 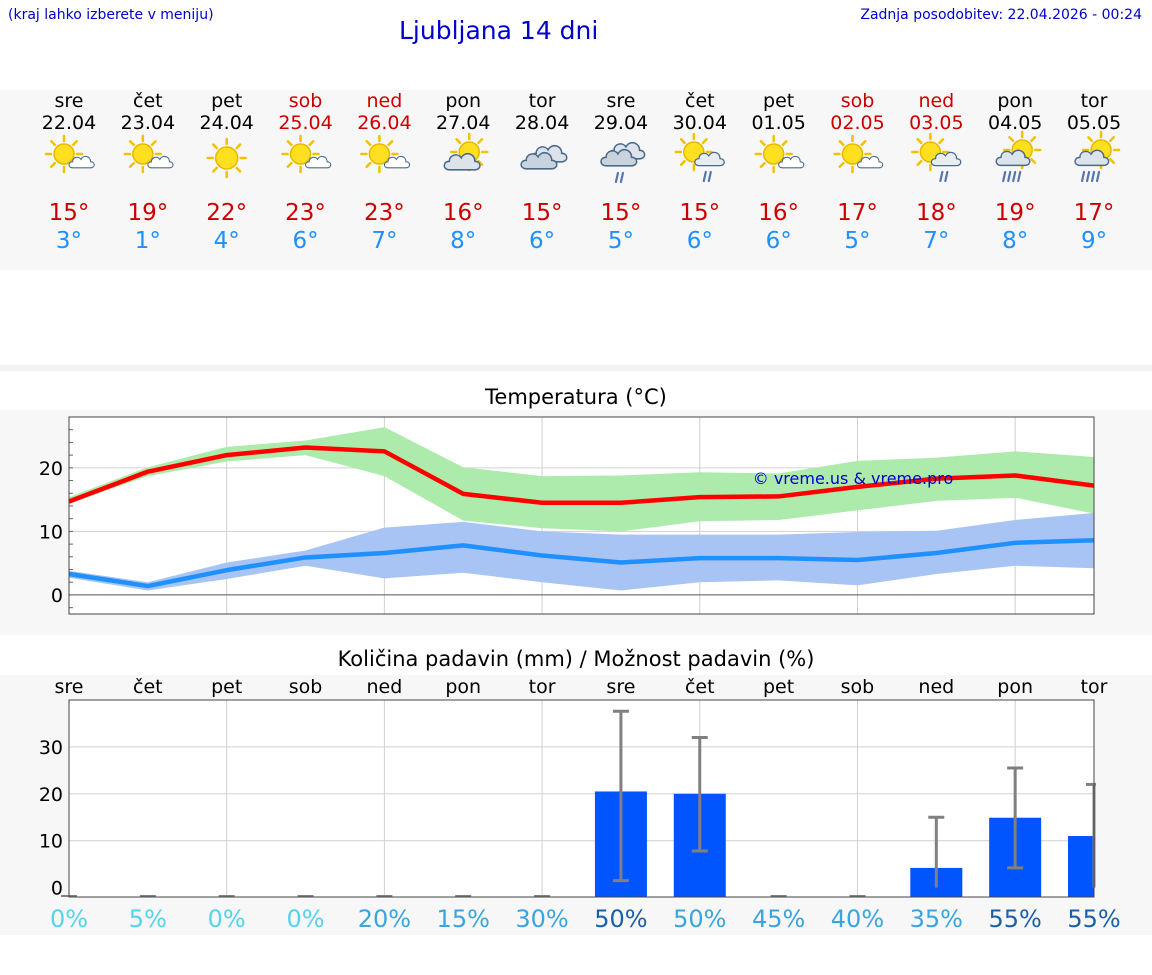 What do you see at coordinates (853, 478) in the screenshot?
I see `watermark: © vreme.us & vreme.pro` at bounding box center [853, 478].